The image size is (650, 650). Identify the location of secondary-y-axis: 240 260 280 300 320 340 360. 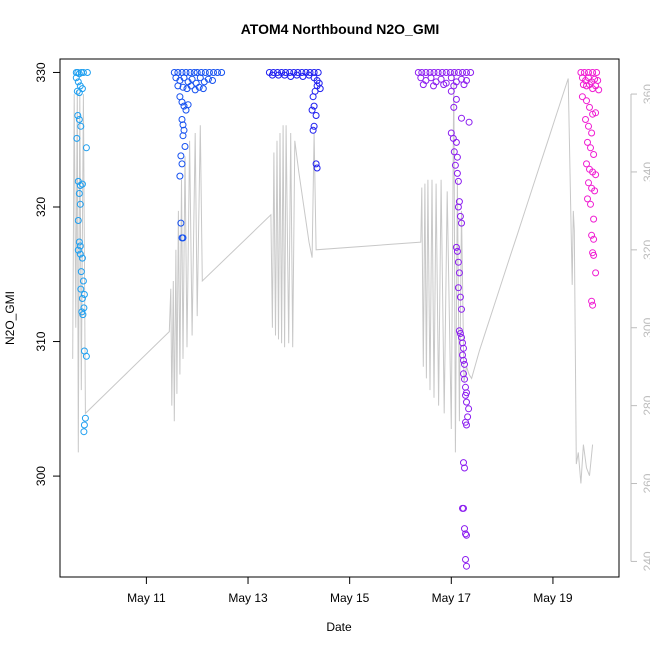
(640, 327).